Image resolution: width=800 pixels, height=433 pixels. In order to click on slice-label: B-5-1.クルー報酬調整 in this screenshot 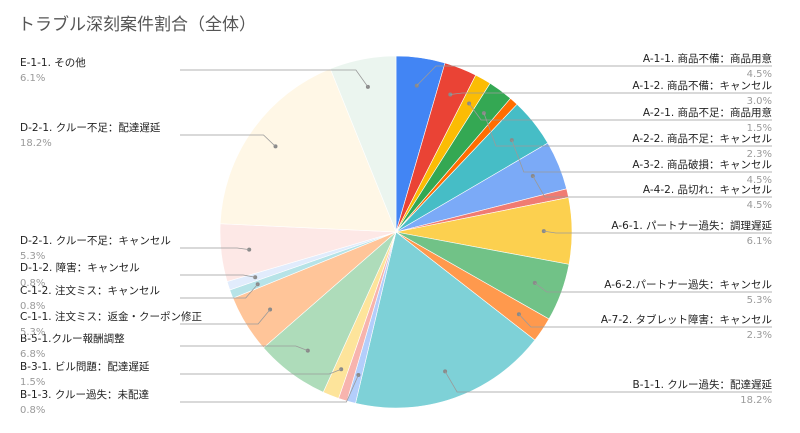, I will do `click(72, 338)`.